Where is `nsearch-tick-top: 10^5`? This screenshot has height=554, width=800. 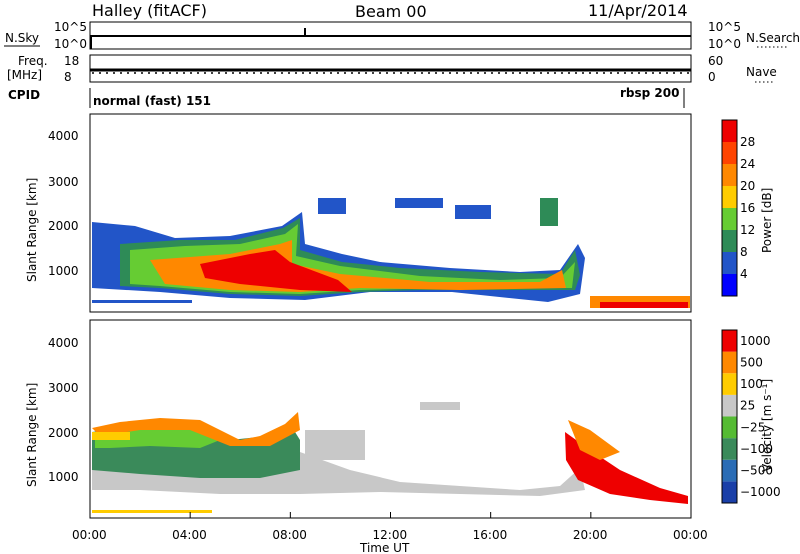 nsearch-tick-top: 10^5 is located at coordinates (724, 27).